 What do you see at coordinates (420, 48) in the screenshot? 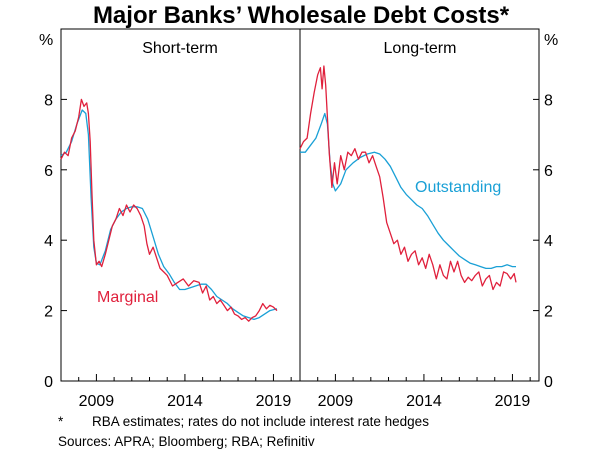
I see `panel-title-long-term: Long-term` at bounding box center [420, 48].